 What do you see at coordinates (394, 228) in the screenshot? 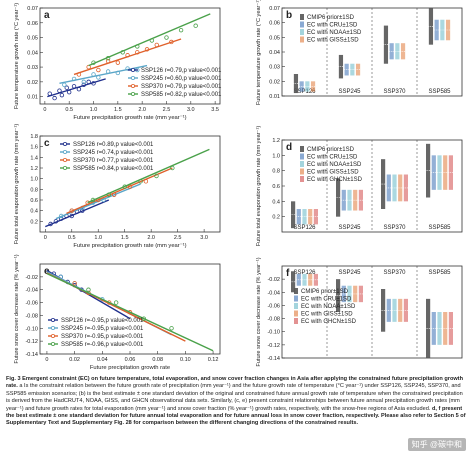
I see `category-label-d: SSP370` at bounding box center [394, 228].